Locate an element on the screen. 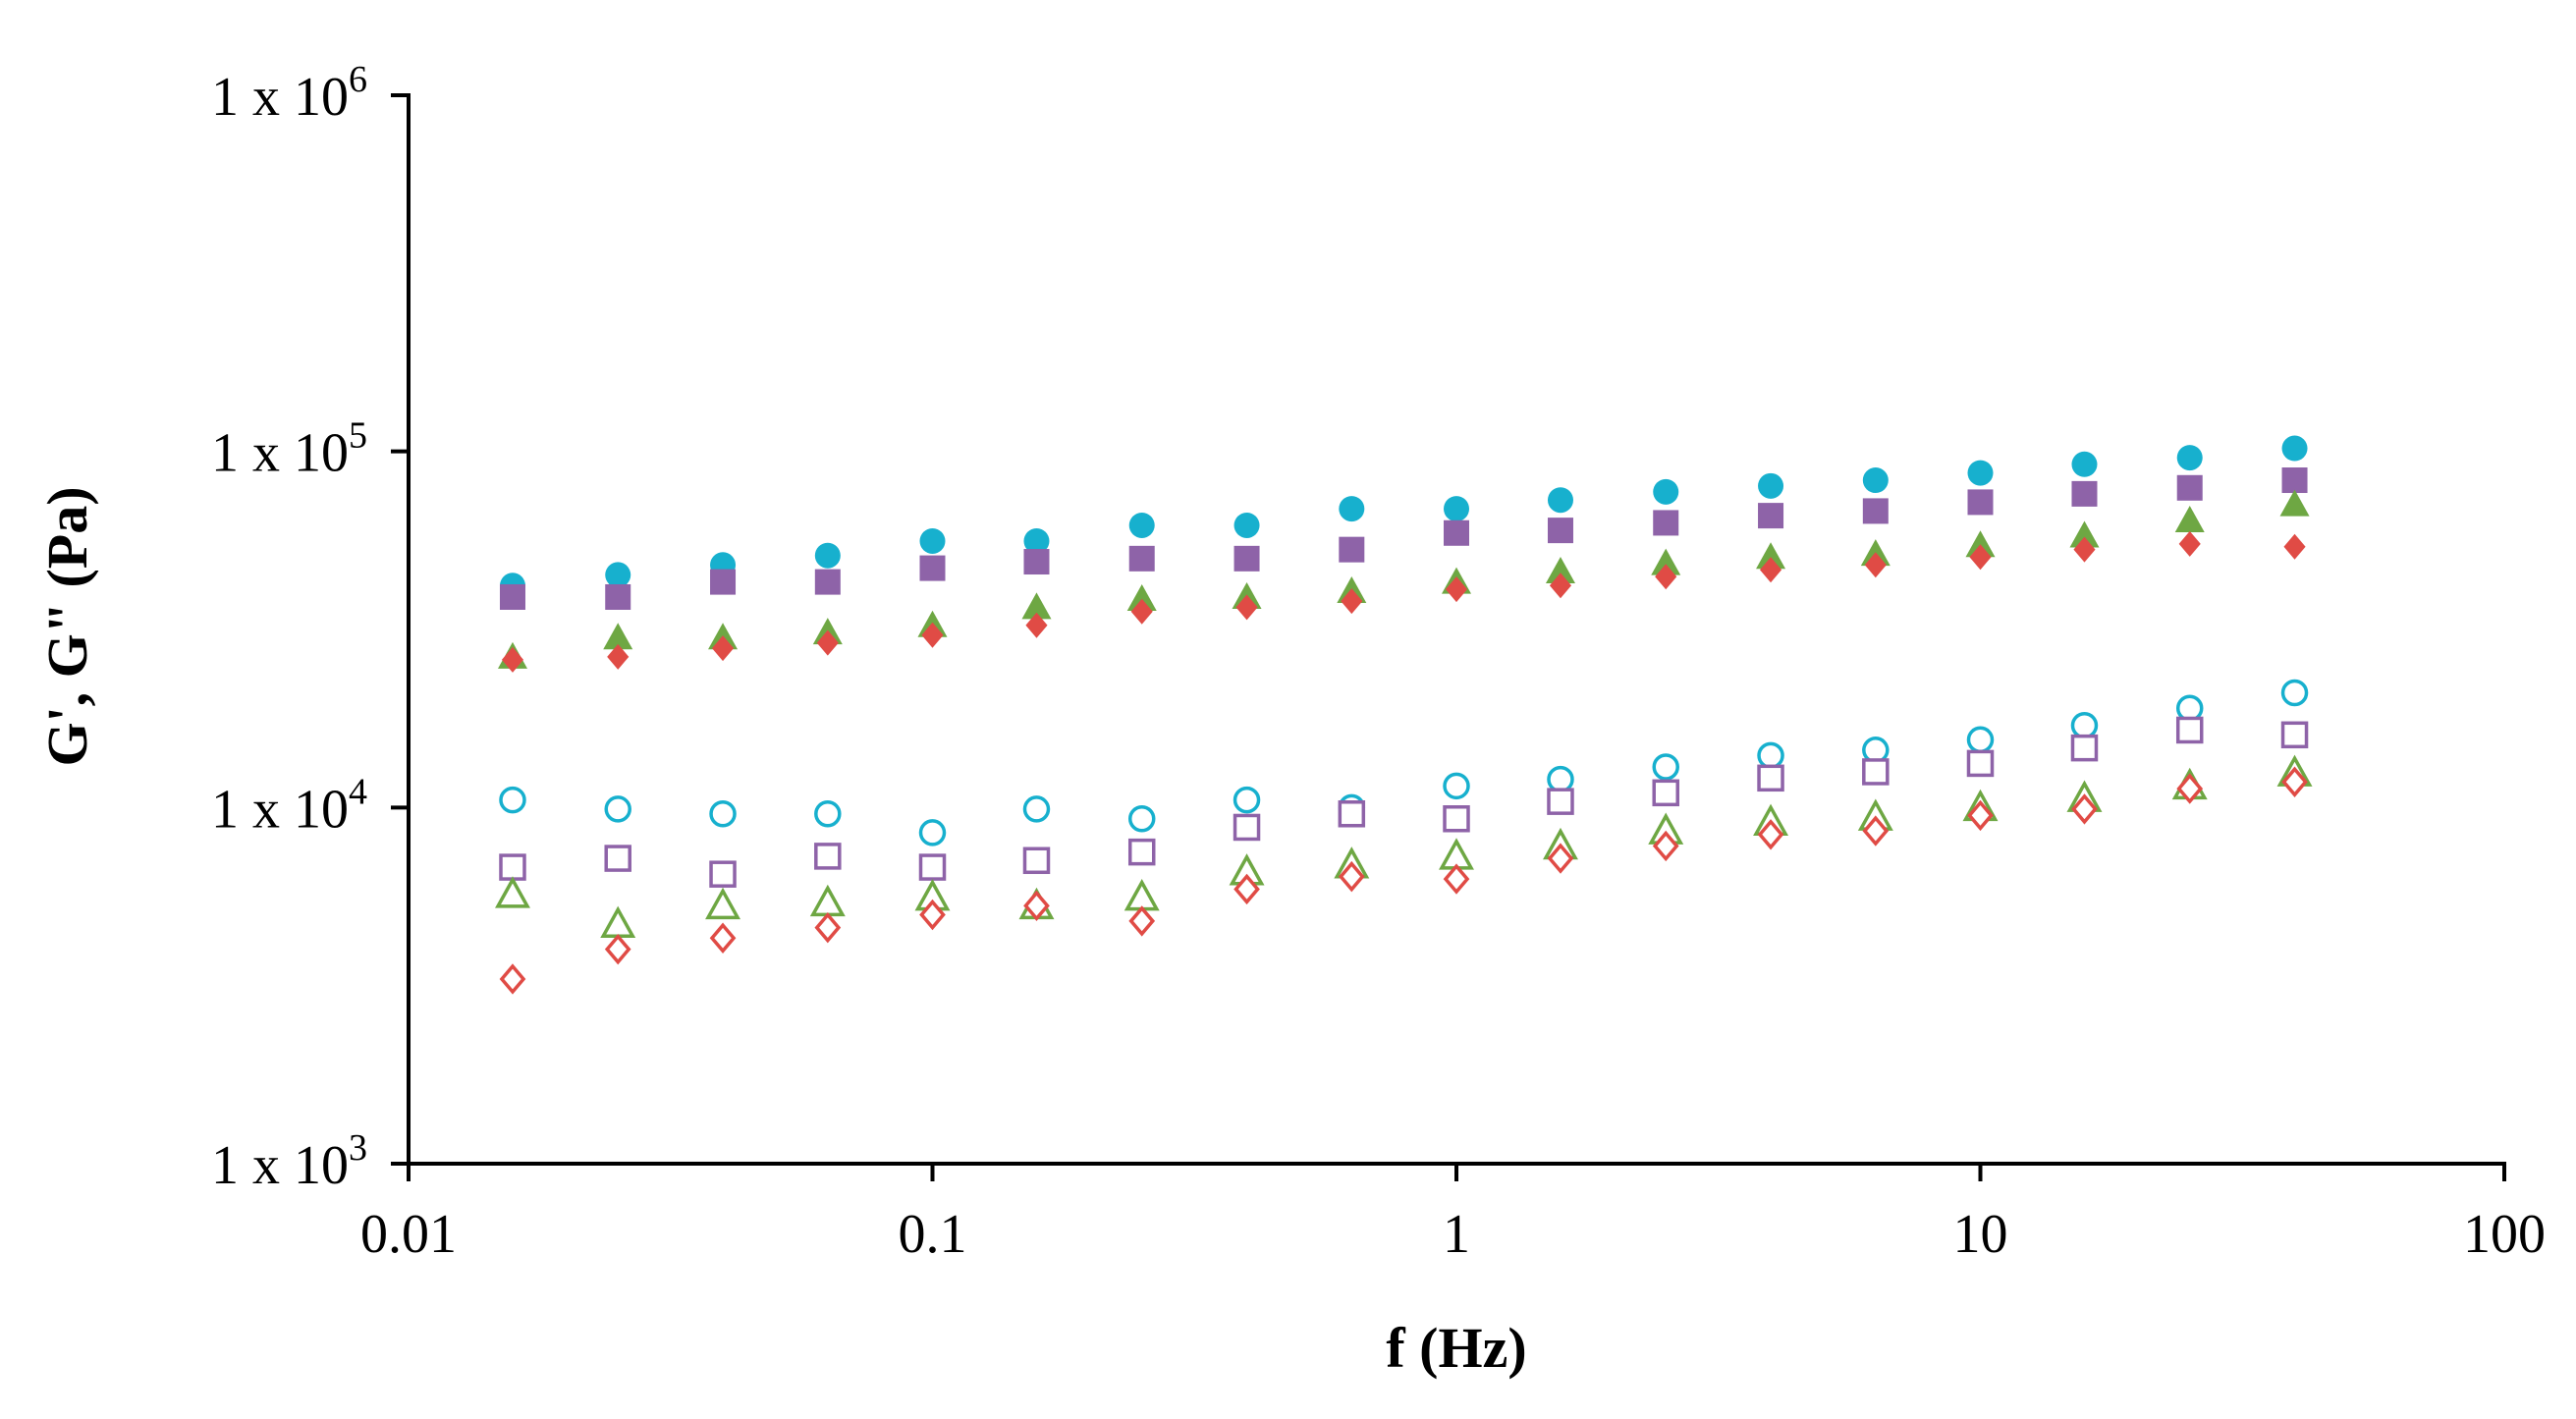  series-0-circle-filled is located at coordinates (1403, 517).